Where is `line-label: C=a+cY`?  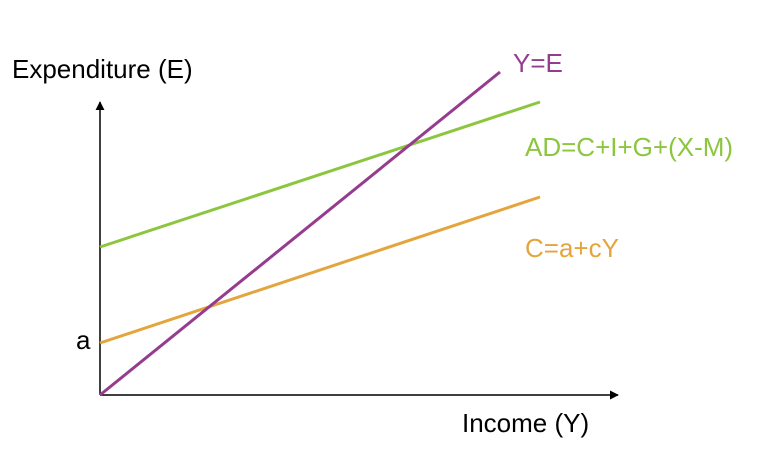 line-label: C=a+cY is located at coordinates (572, 248).